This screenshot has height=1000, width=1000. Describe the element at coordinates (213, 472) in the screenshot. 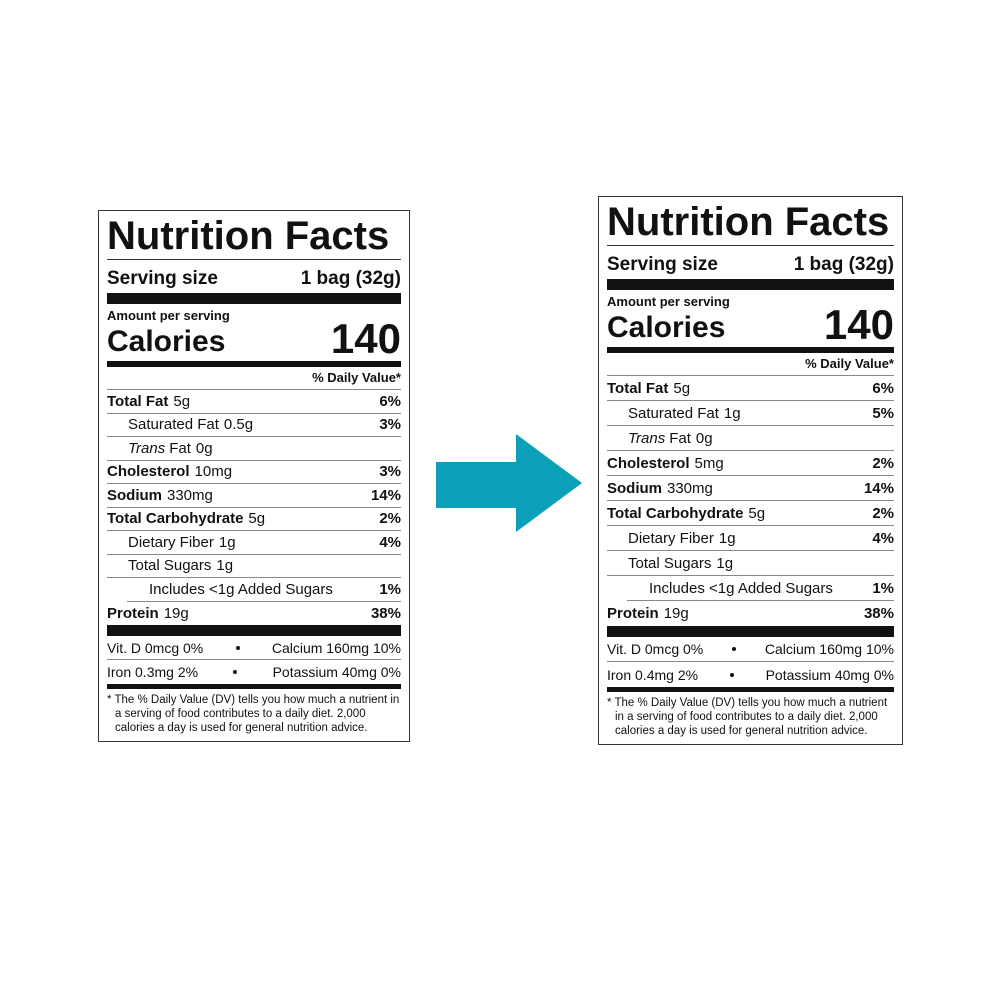

I see `nutrient-amount: 10mg` at that location.